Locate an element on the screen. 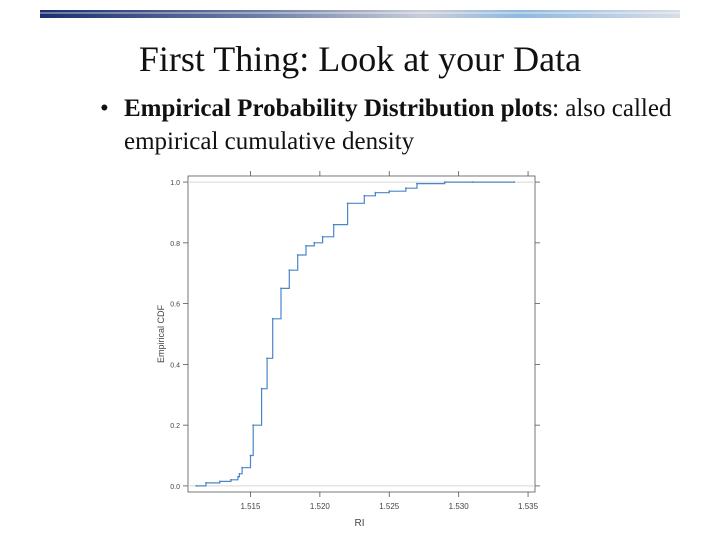  x-tick-label: 1.520 is located at coordinates (320, 506).